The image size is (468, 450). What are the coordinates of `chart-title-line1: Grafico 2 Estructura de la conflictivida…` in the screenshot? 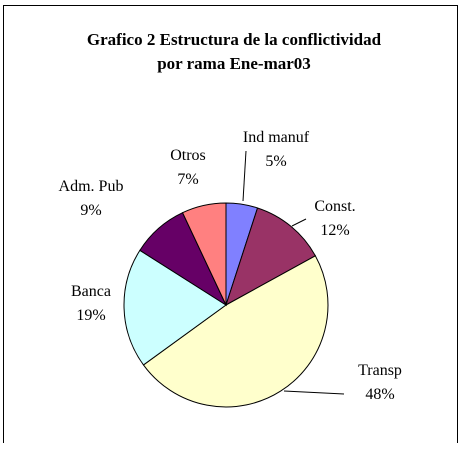 It's located at (234, 39).